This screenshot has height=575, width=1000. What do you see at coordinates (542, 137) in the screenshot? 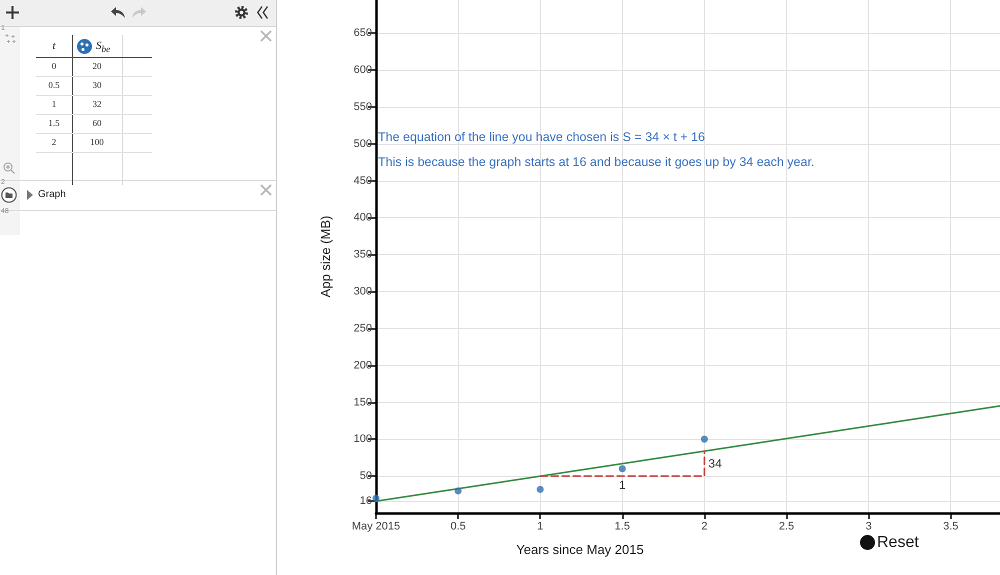
I see `annotation: The equation of the line you have chosen is S = 34 × t + 16` at bounding box center [542, 137].